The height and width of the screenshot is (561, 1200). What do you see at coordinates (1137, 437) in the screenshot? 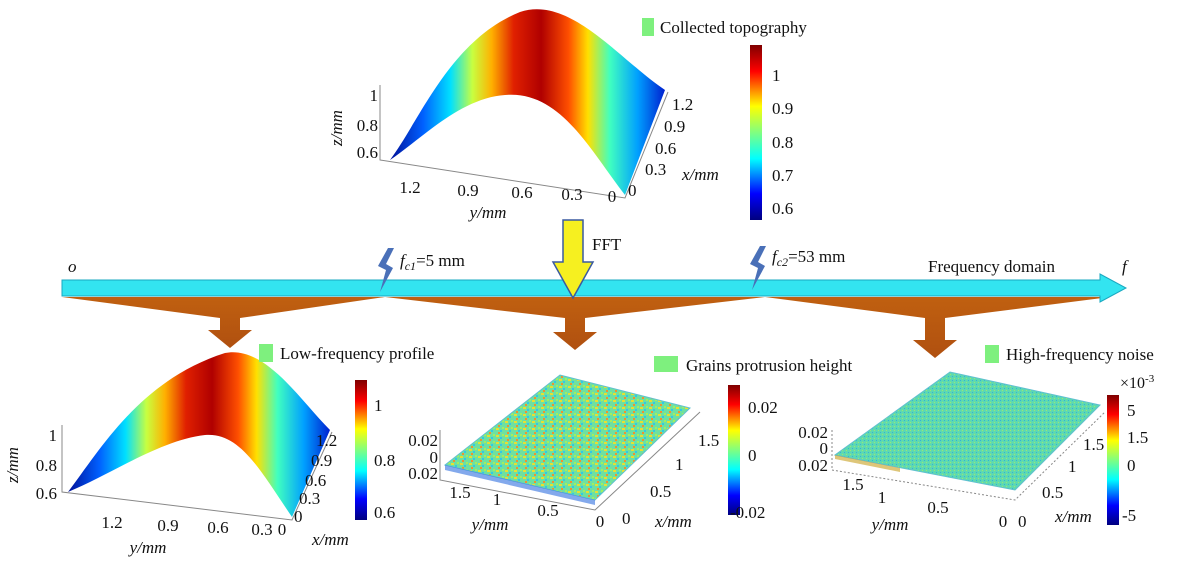
I see `colorbar-tick: 1.5` at bounding box center [1137, 437].